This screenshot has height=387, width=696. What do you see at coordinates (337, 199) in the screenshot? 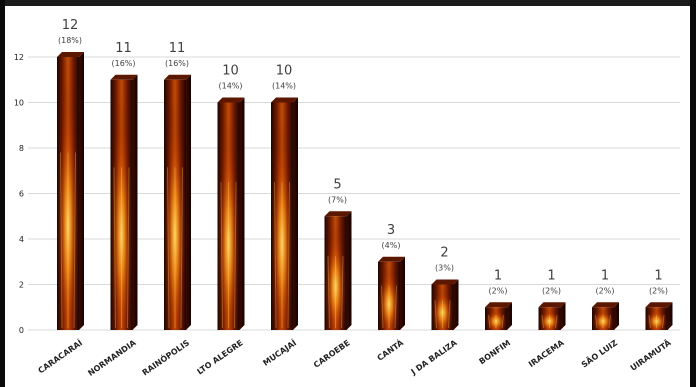
I see `percent-label: (7%)` at bounding box center [337, 199].